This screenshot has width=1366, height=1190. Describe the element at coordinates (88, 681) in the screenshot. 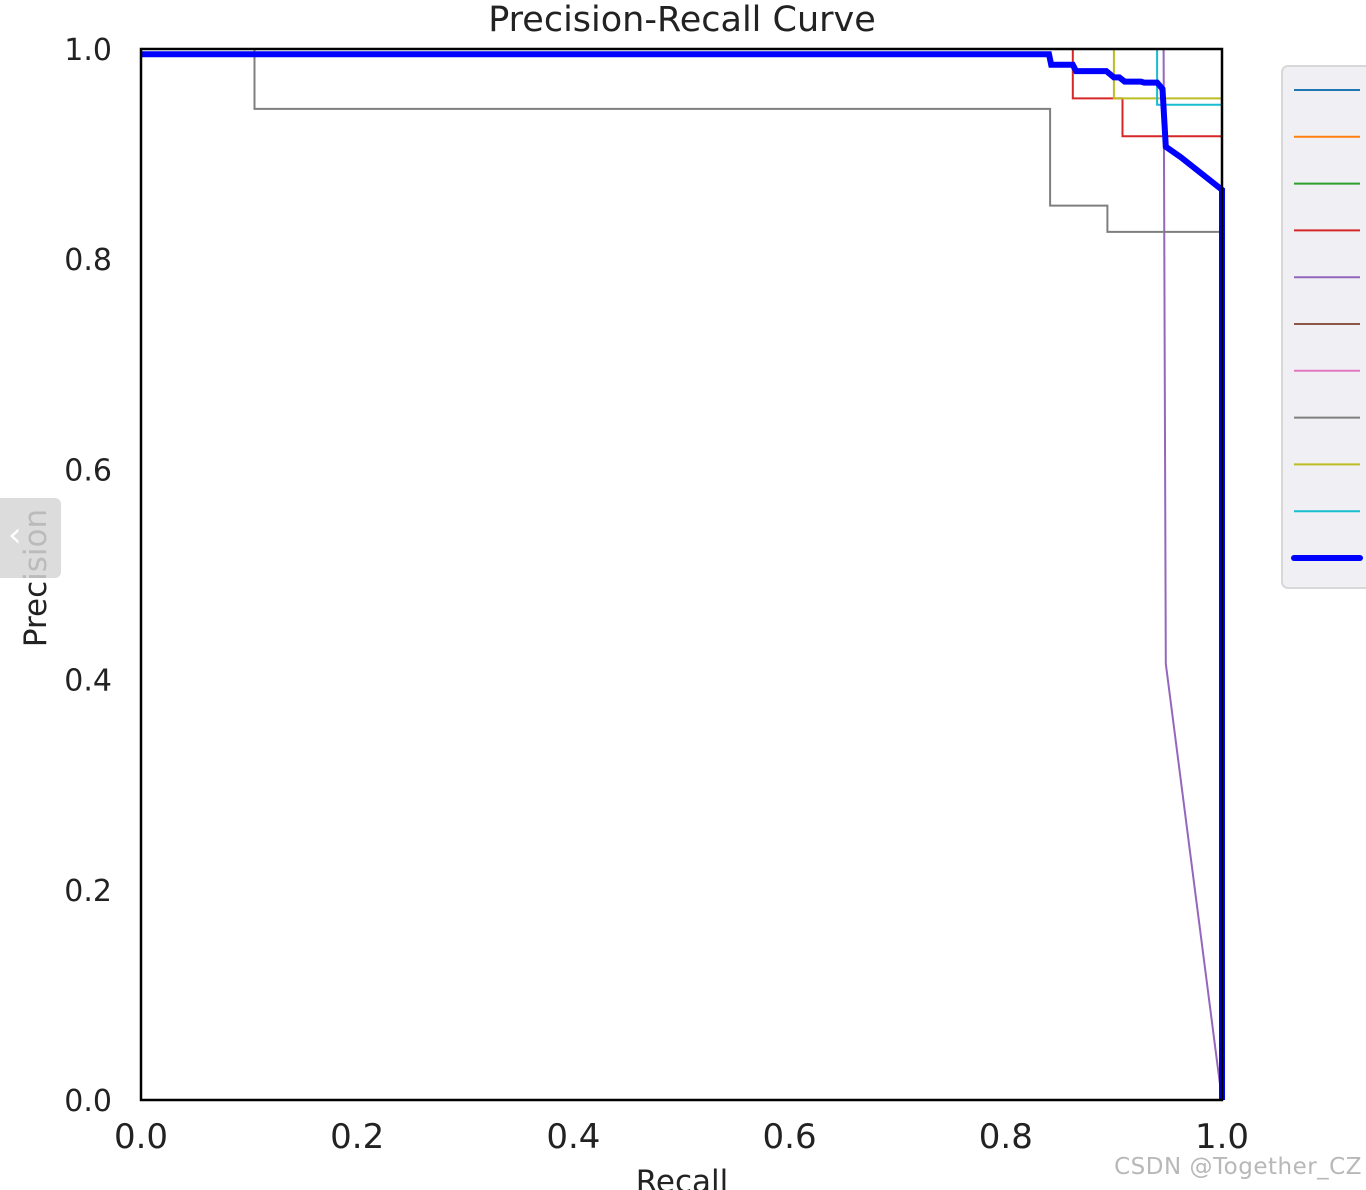

I see `y-tick-label: 0.4` at that location.